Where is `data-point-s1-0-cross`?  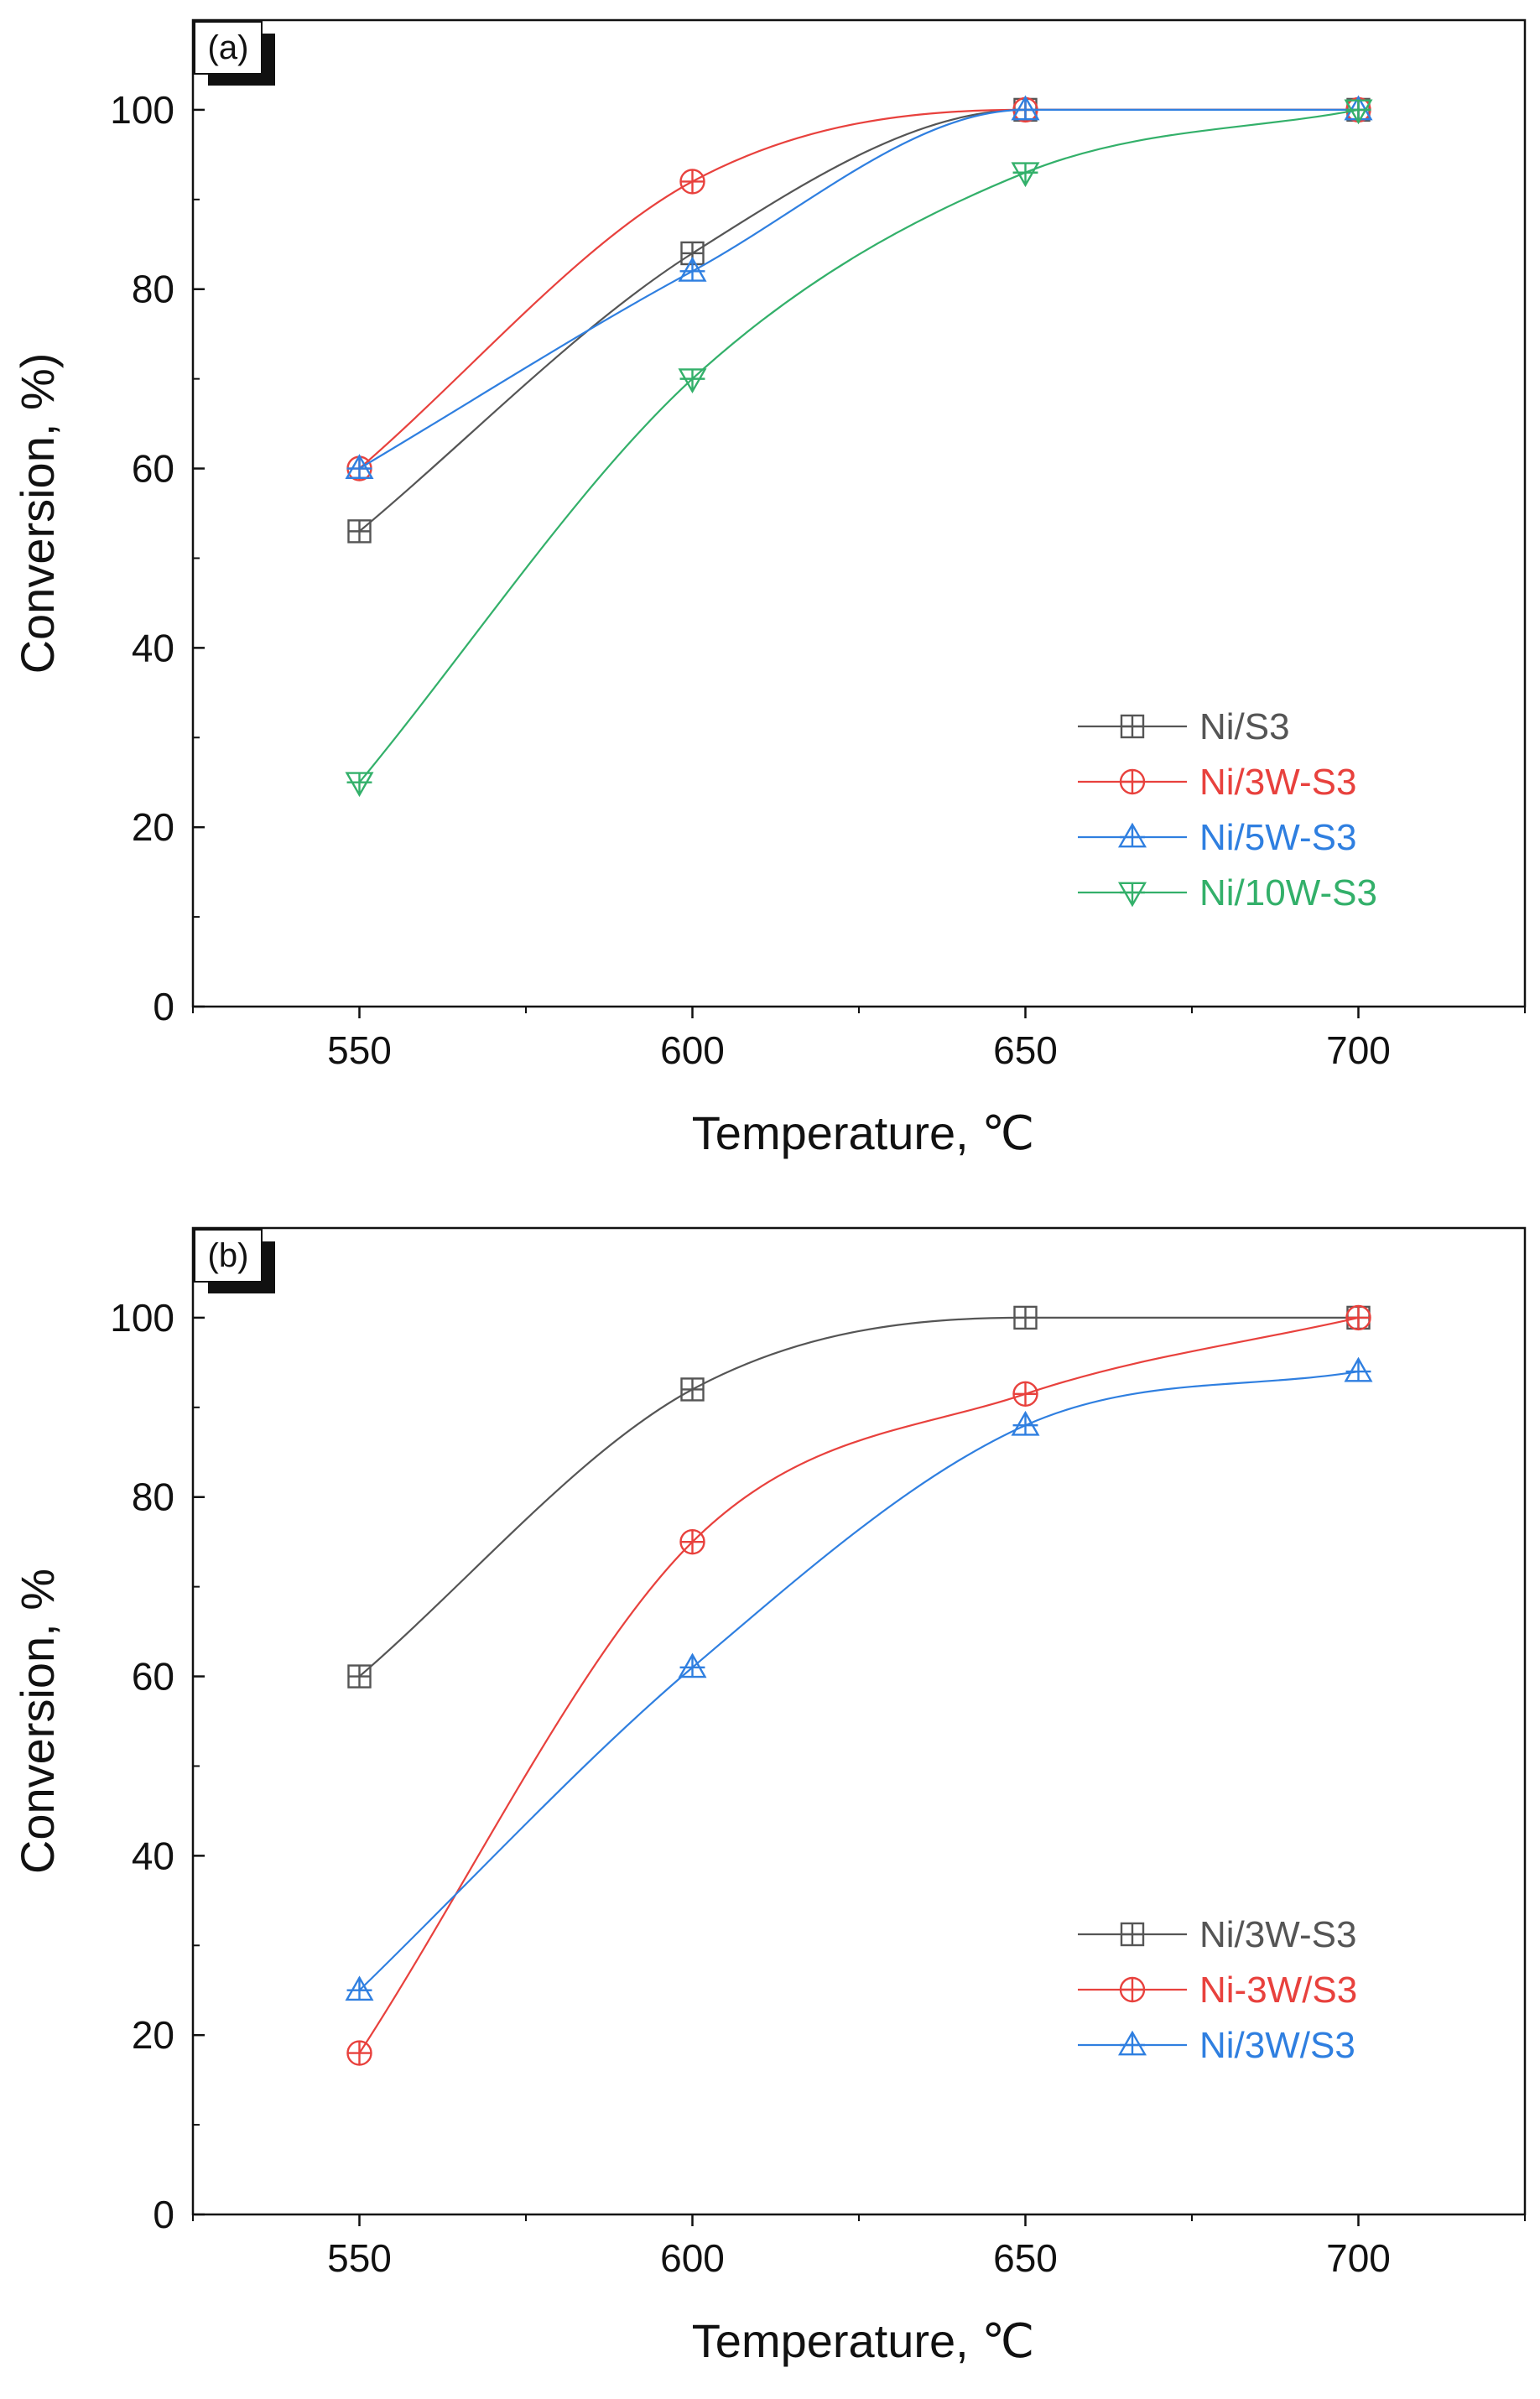 data-point-s1-0-cross is located at coordinates (360, 2053).